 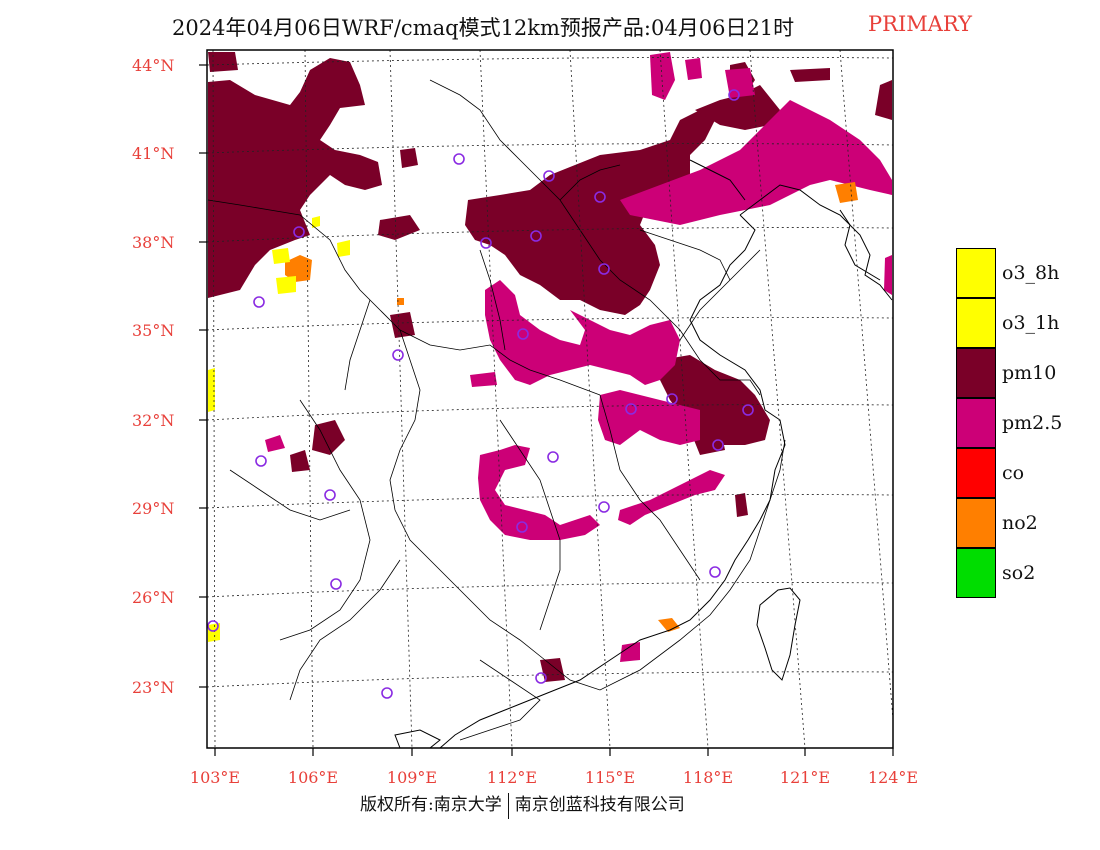 What do you see at coordinates (508, 805) in the screenshot?
I see `footer-divider` at bounding box center [508, 805].